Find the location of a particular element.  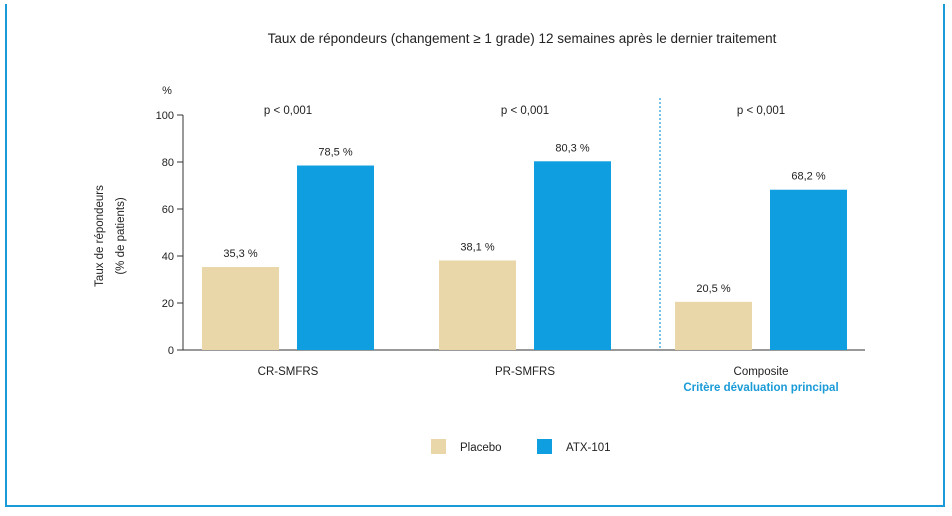

bar-placebo-composite is located at coordinates (713, 325).